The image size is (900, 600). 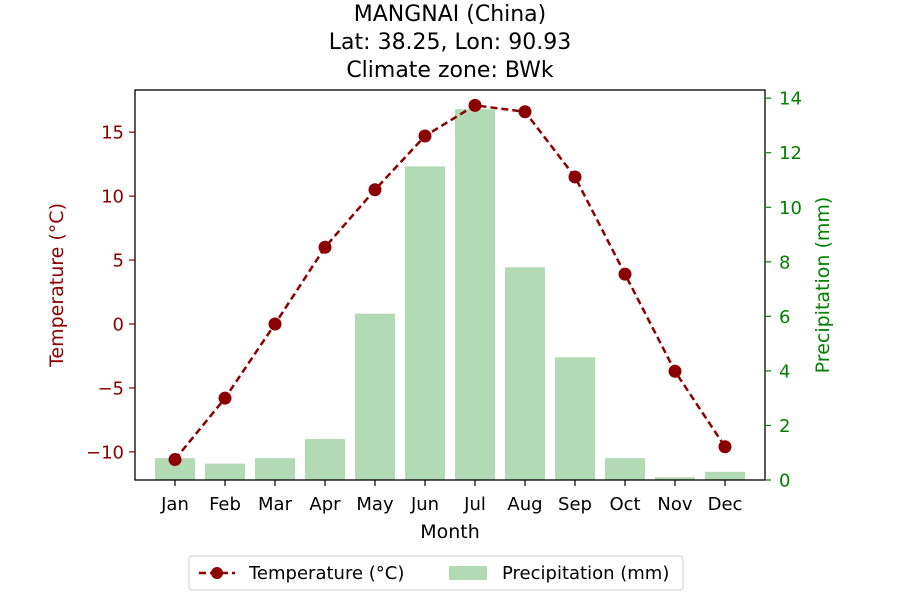 What do you see at coordinates (725, 475) in the screenshot?
I see `precipitation-bar-dec` at bounding box center [725, 475].